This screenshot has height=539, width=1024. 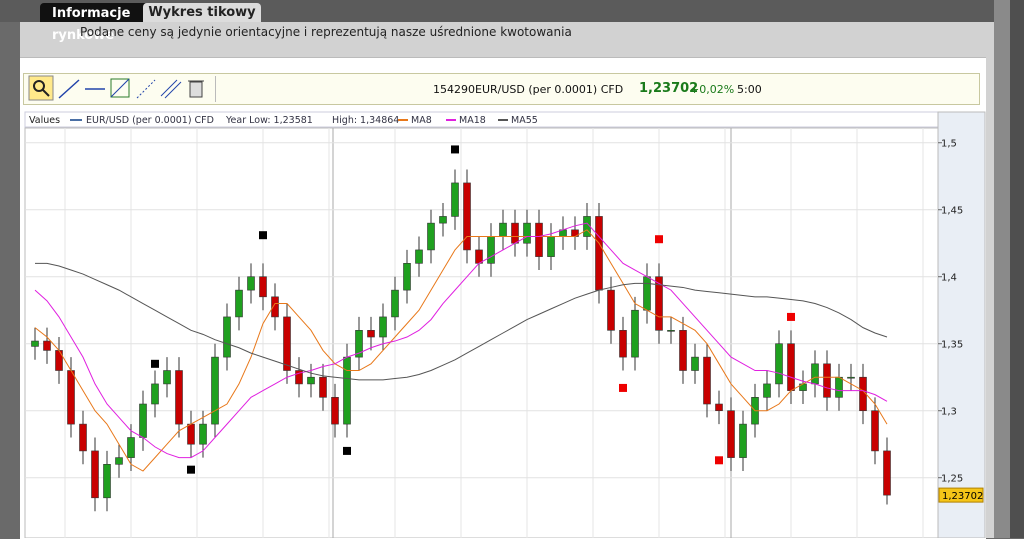 I want to click on instrument-name: EUR/USD (per 0.0001) CFD, so click(x=549, y=89).